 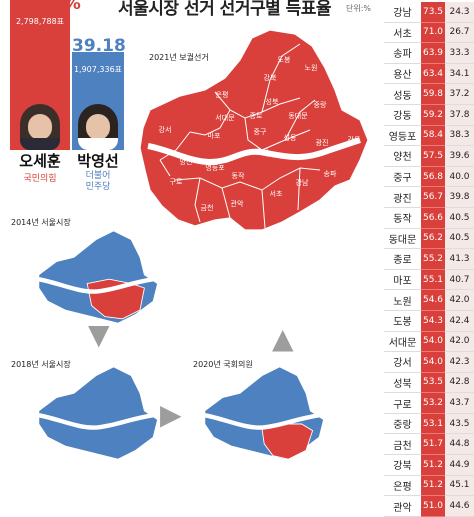 I want to click on oh-value-cell: 53.2, so click(x=433, y=403).